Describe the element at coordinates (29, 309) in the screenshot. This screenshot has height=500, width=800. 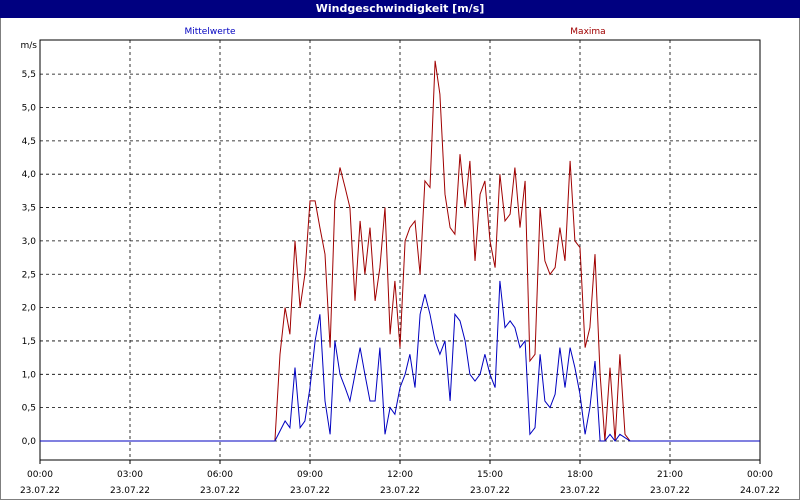
I see `y-tick-label: 2,0` at that location.